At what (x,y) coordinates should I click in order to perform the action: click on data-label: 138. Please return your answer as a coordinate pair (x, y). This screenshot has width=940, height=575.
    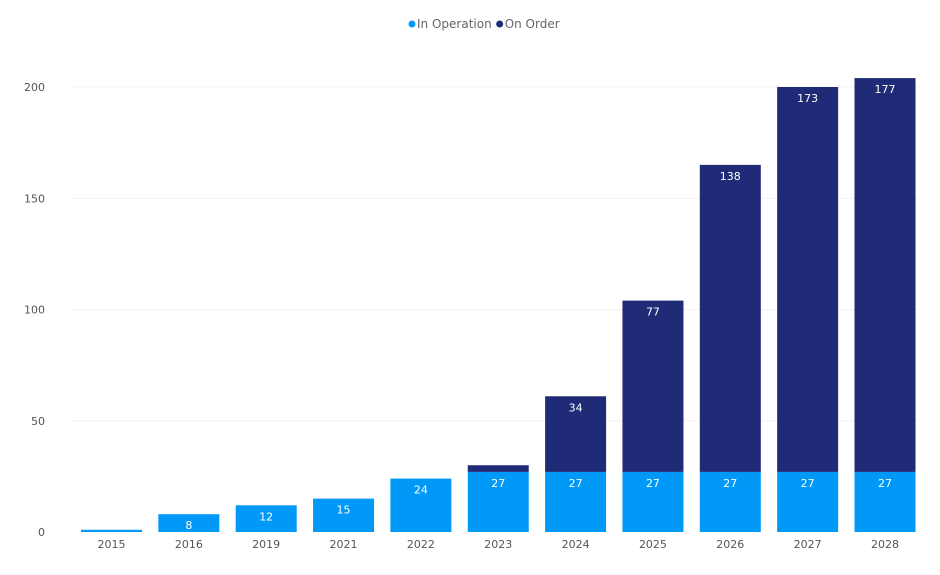
    Looking at the image, I should click on (730, 176).